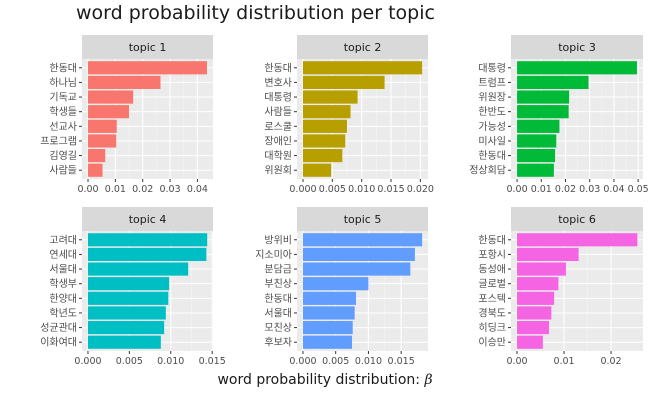 The height and width of the screenshot is (400, 650). I want to click on x-axis-label: word probability distribution: β, so click(325, 380).